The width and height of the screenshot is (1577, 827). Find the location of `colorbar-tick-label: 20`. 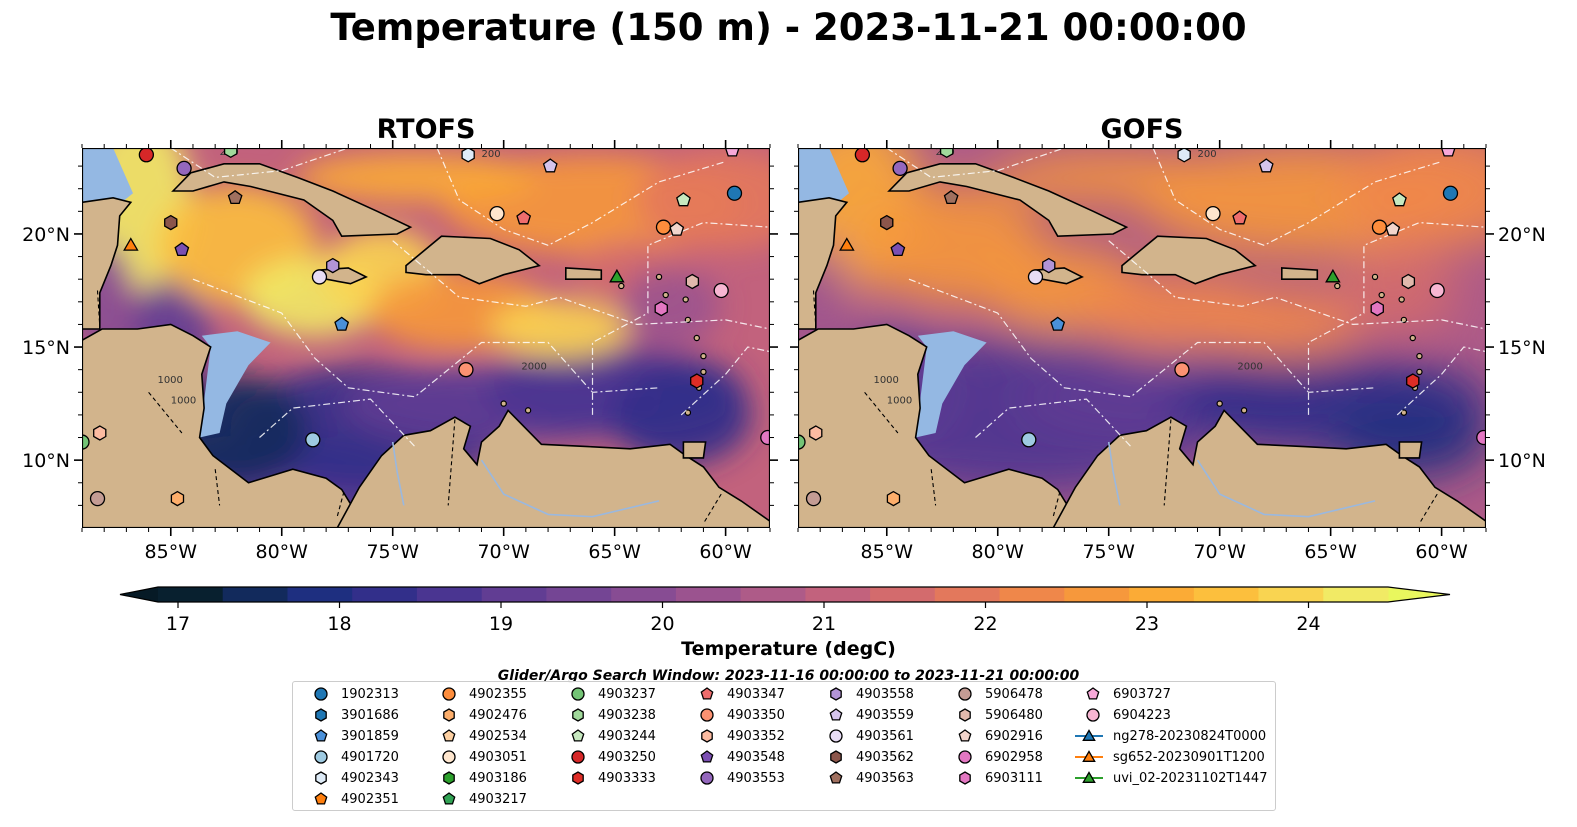

colorbar-tick-label: 20 is located at coordinates (662, 624).